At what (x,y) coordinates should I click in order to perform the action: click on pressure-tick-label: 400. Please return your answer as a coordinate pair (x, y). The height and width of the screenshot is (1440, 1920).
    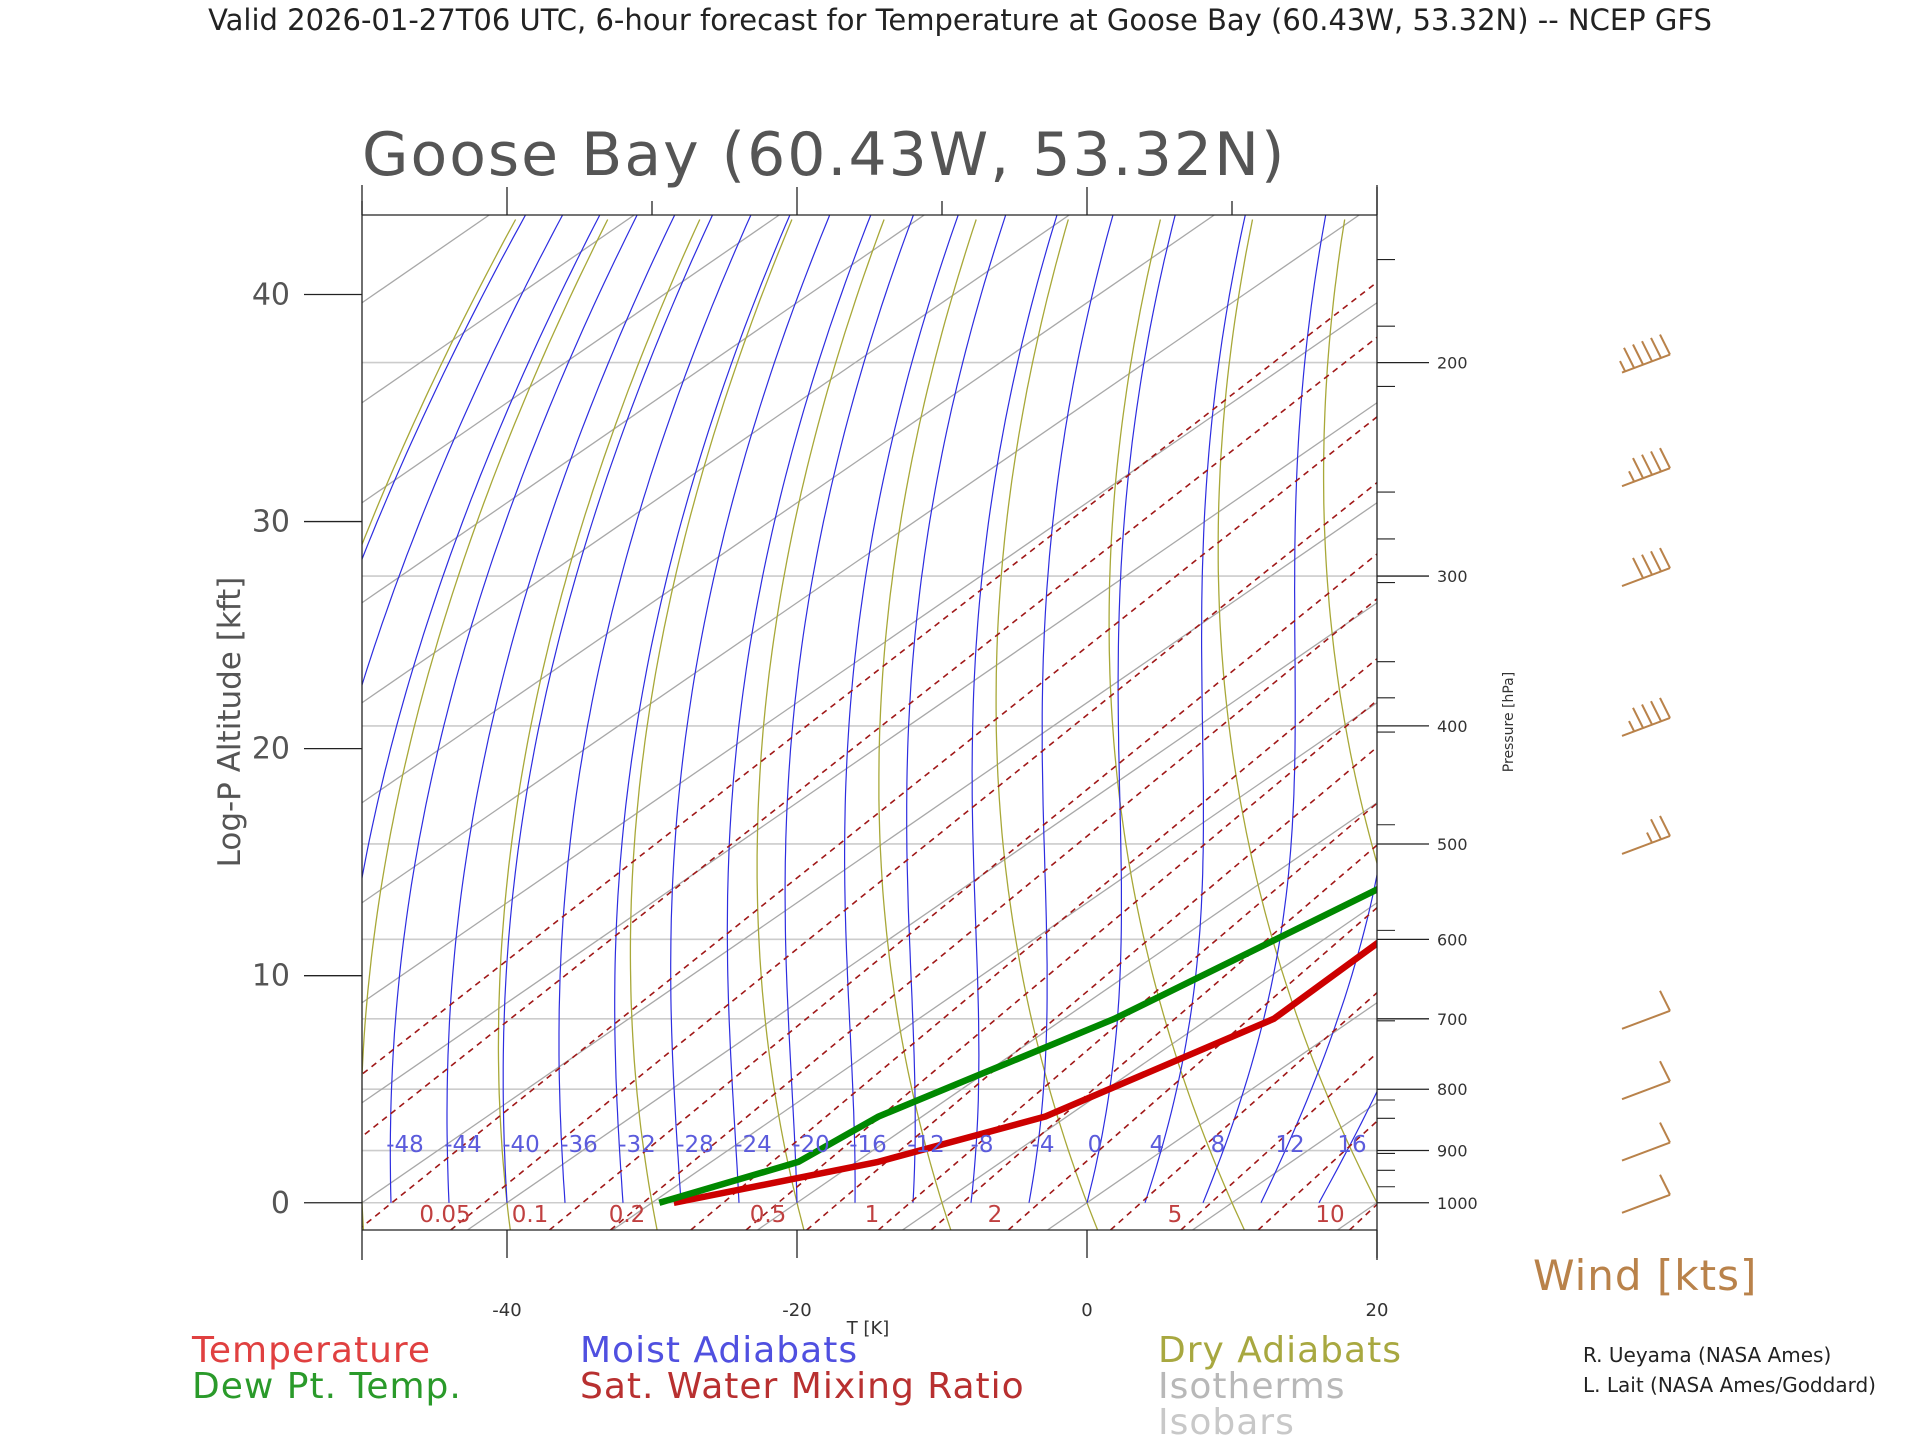
    Looking at the image, I should click on (1452, 726).